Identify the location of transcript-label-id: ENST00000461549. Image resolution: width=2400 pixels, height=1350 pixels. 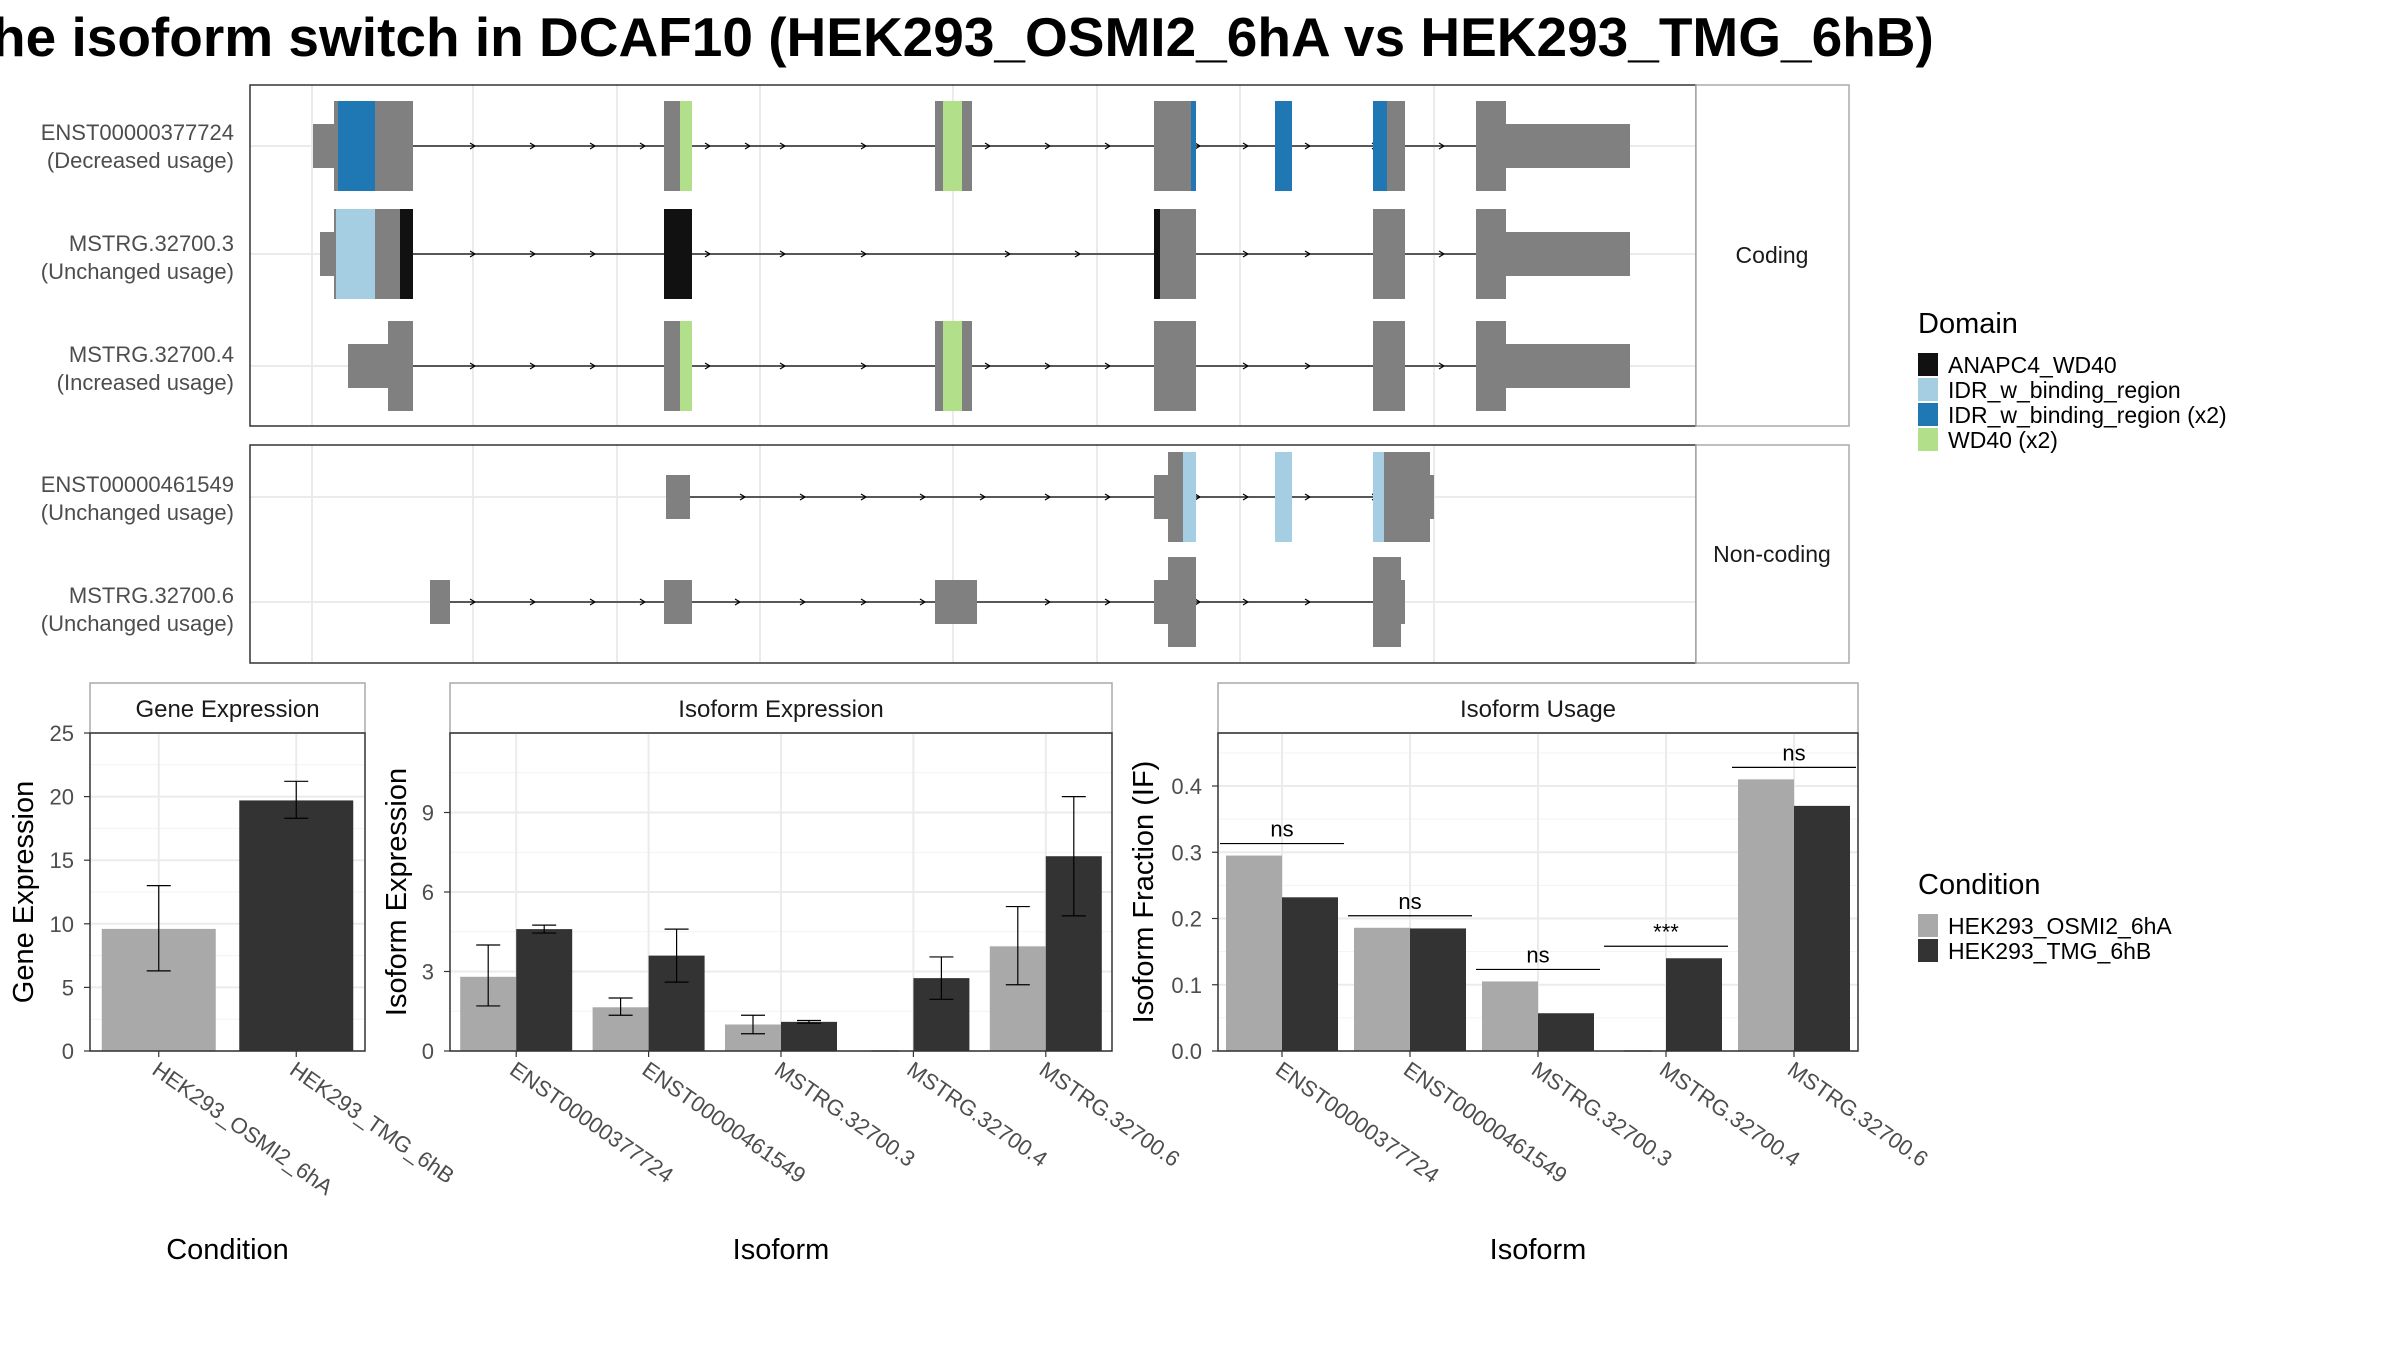
(137, 484).